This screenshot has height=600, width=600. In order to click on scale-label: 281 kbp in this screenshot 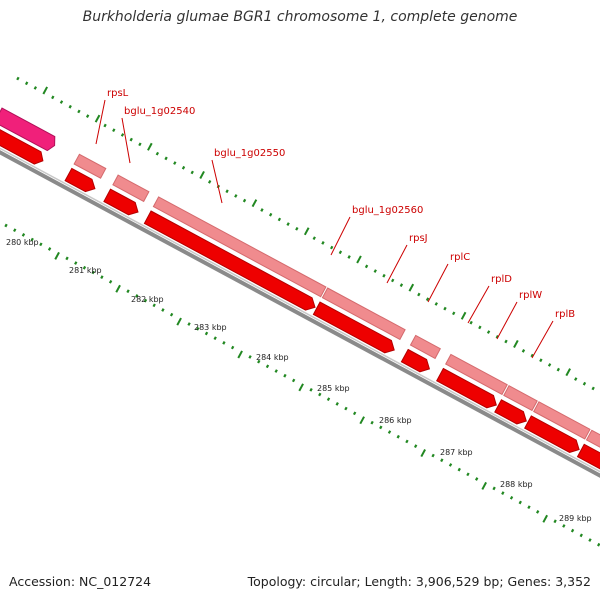, I will do `click(85, 270)`.